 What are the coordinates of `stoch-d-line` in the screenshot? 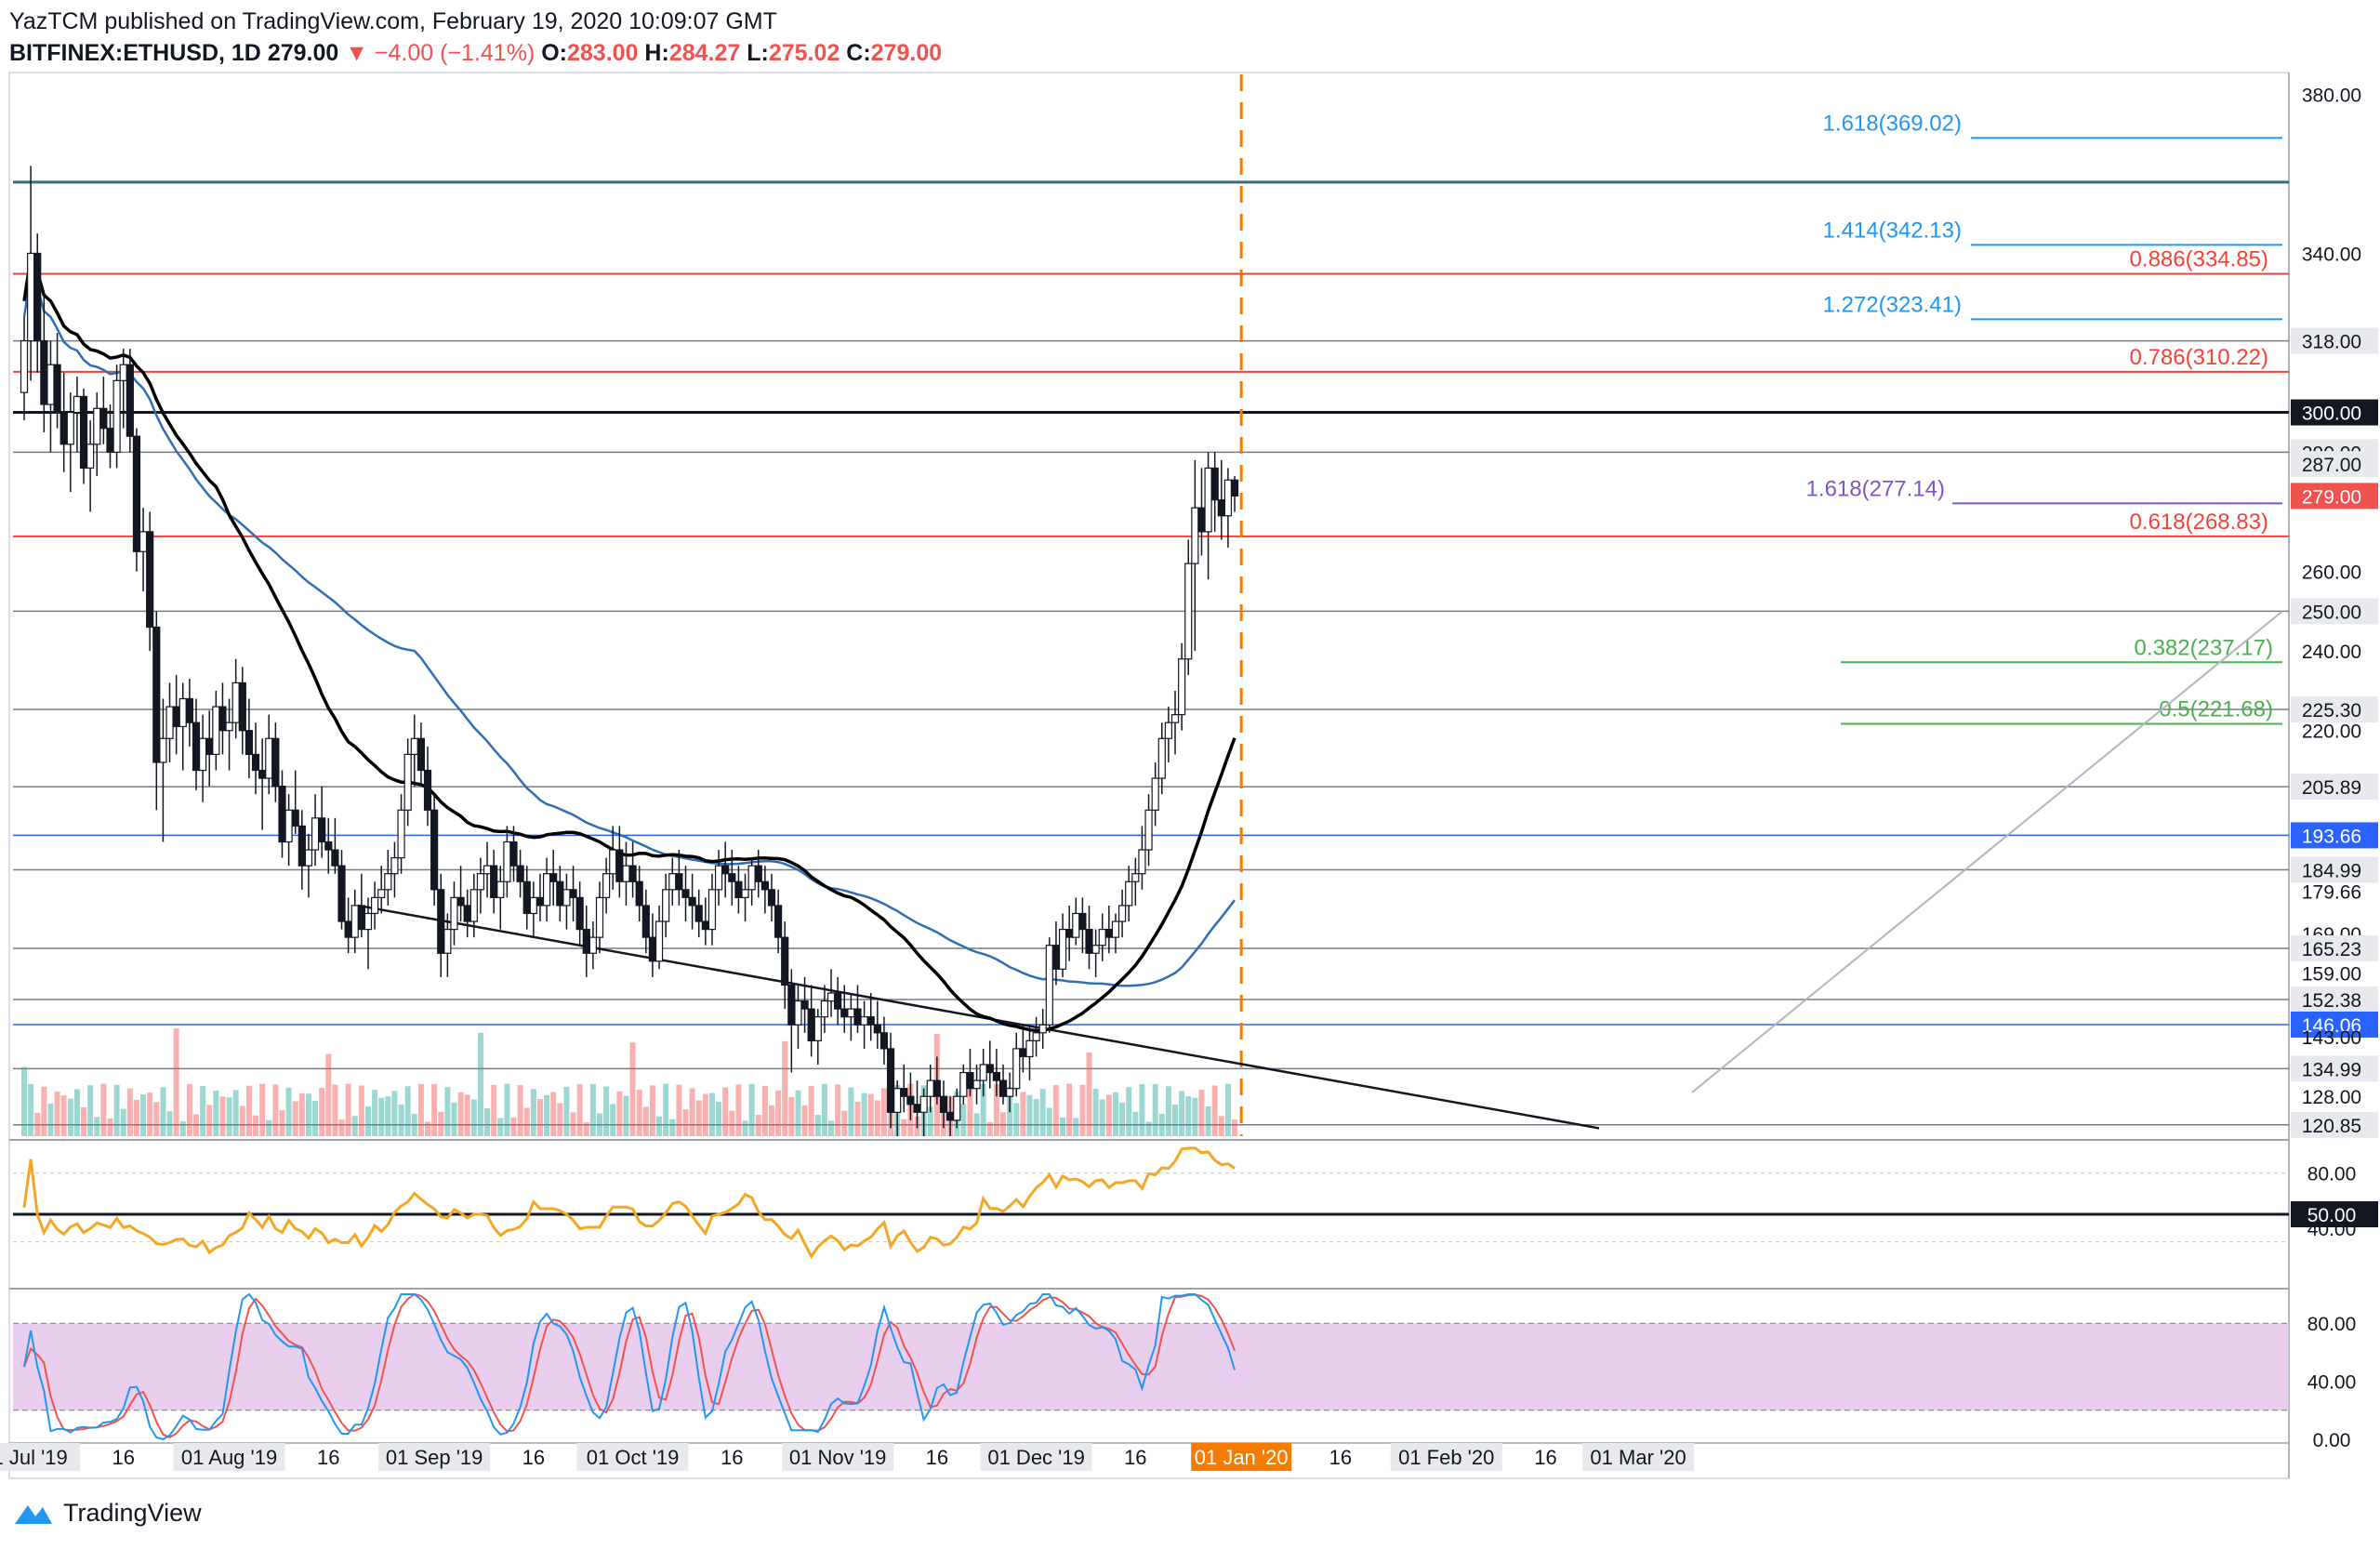 It's located at (629, 1365).